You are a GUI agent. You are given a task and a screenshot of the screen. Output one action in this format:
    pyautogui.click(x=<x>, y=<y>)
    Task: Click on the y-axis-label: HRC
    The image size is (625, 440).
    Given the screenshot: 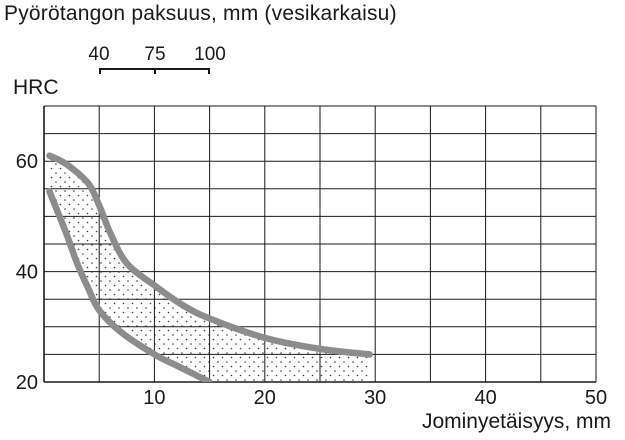 What is the action you would take?
    pyautogui.click(x=36, y=87)
    